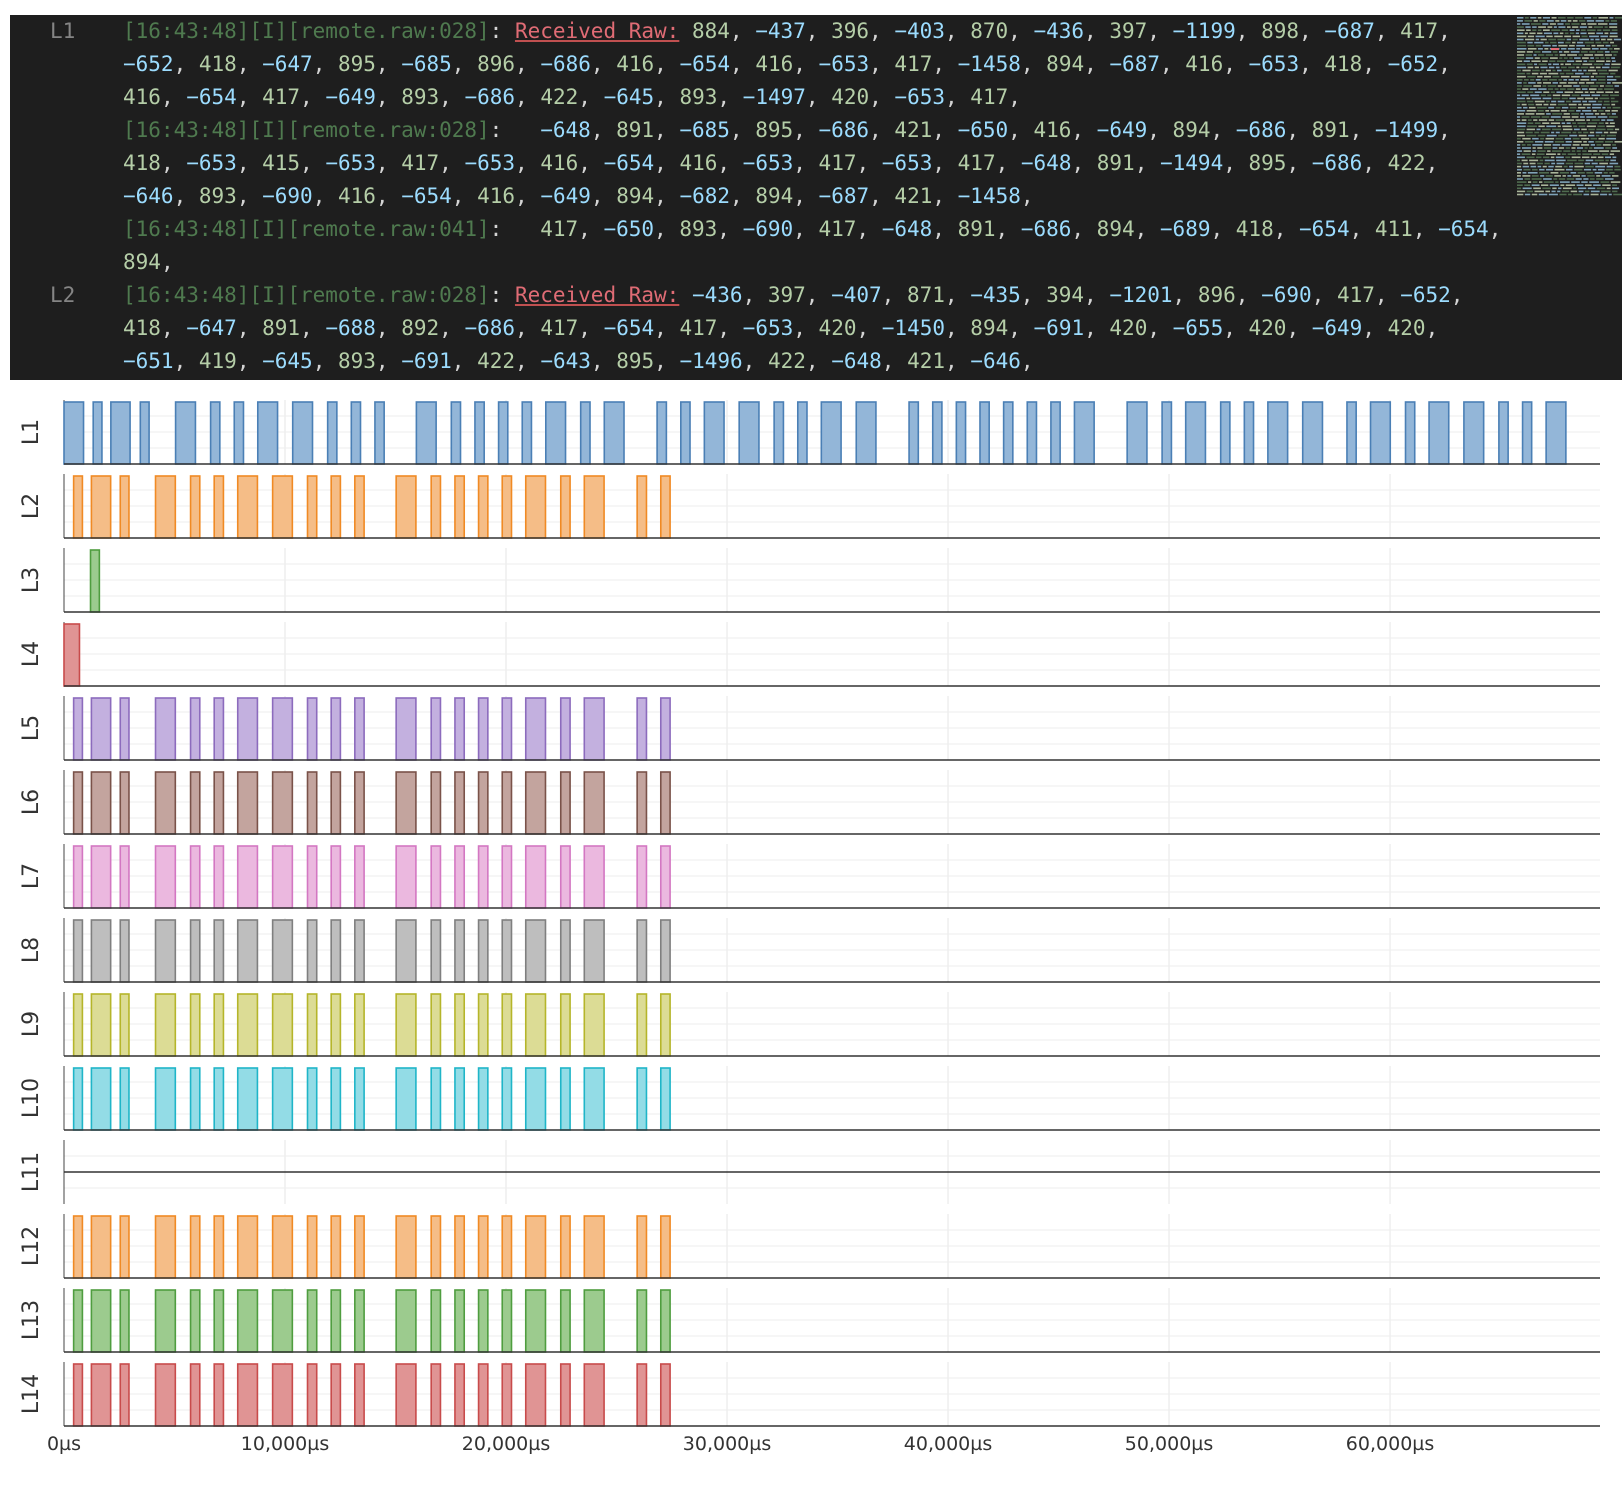  What do you see at coordinates (1059, 31) in the screenshot?
I see `raw-value: −436` at bounding box center [1059, 31].